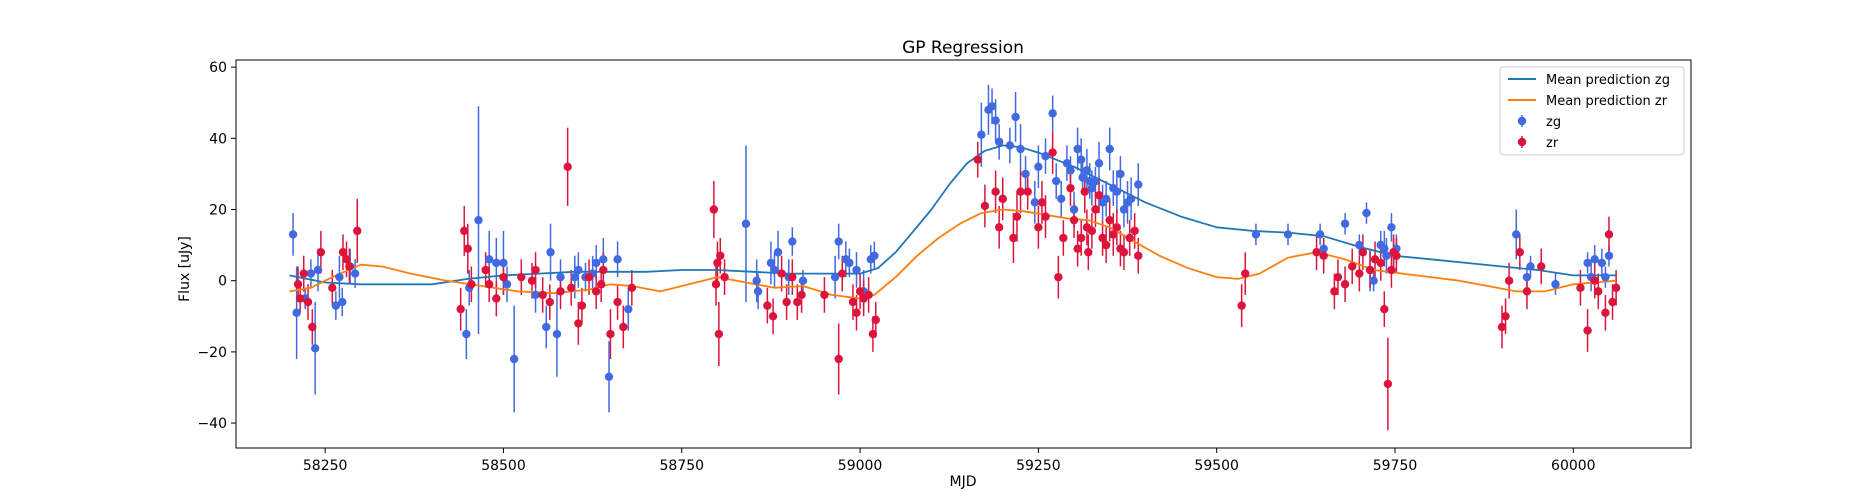 This screenshot has height=504, width=1875. What do you see at coordinates (503, 466) in the screenshot?
I see `x-tick-label: 58500` at bounding box center [503, 466].